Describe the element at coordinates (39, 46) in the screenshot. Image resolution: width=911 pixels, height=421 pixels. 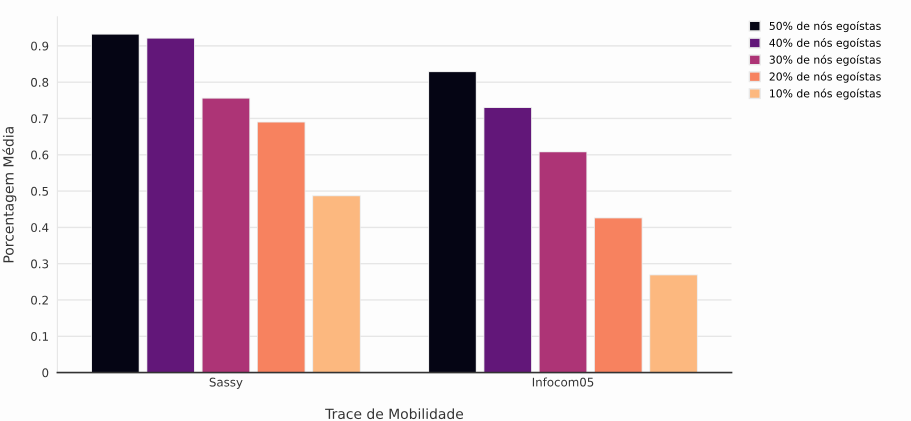
I see `y-tick-label: 0.9` at that location.